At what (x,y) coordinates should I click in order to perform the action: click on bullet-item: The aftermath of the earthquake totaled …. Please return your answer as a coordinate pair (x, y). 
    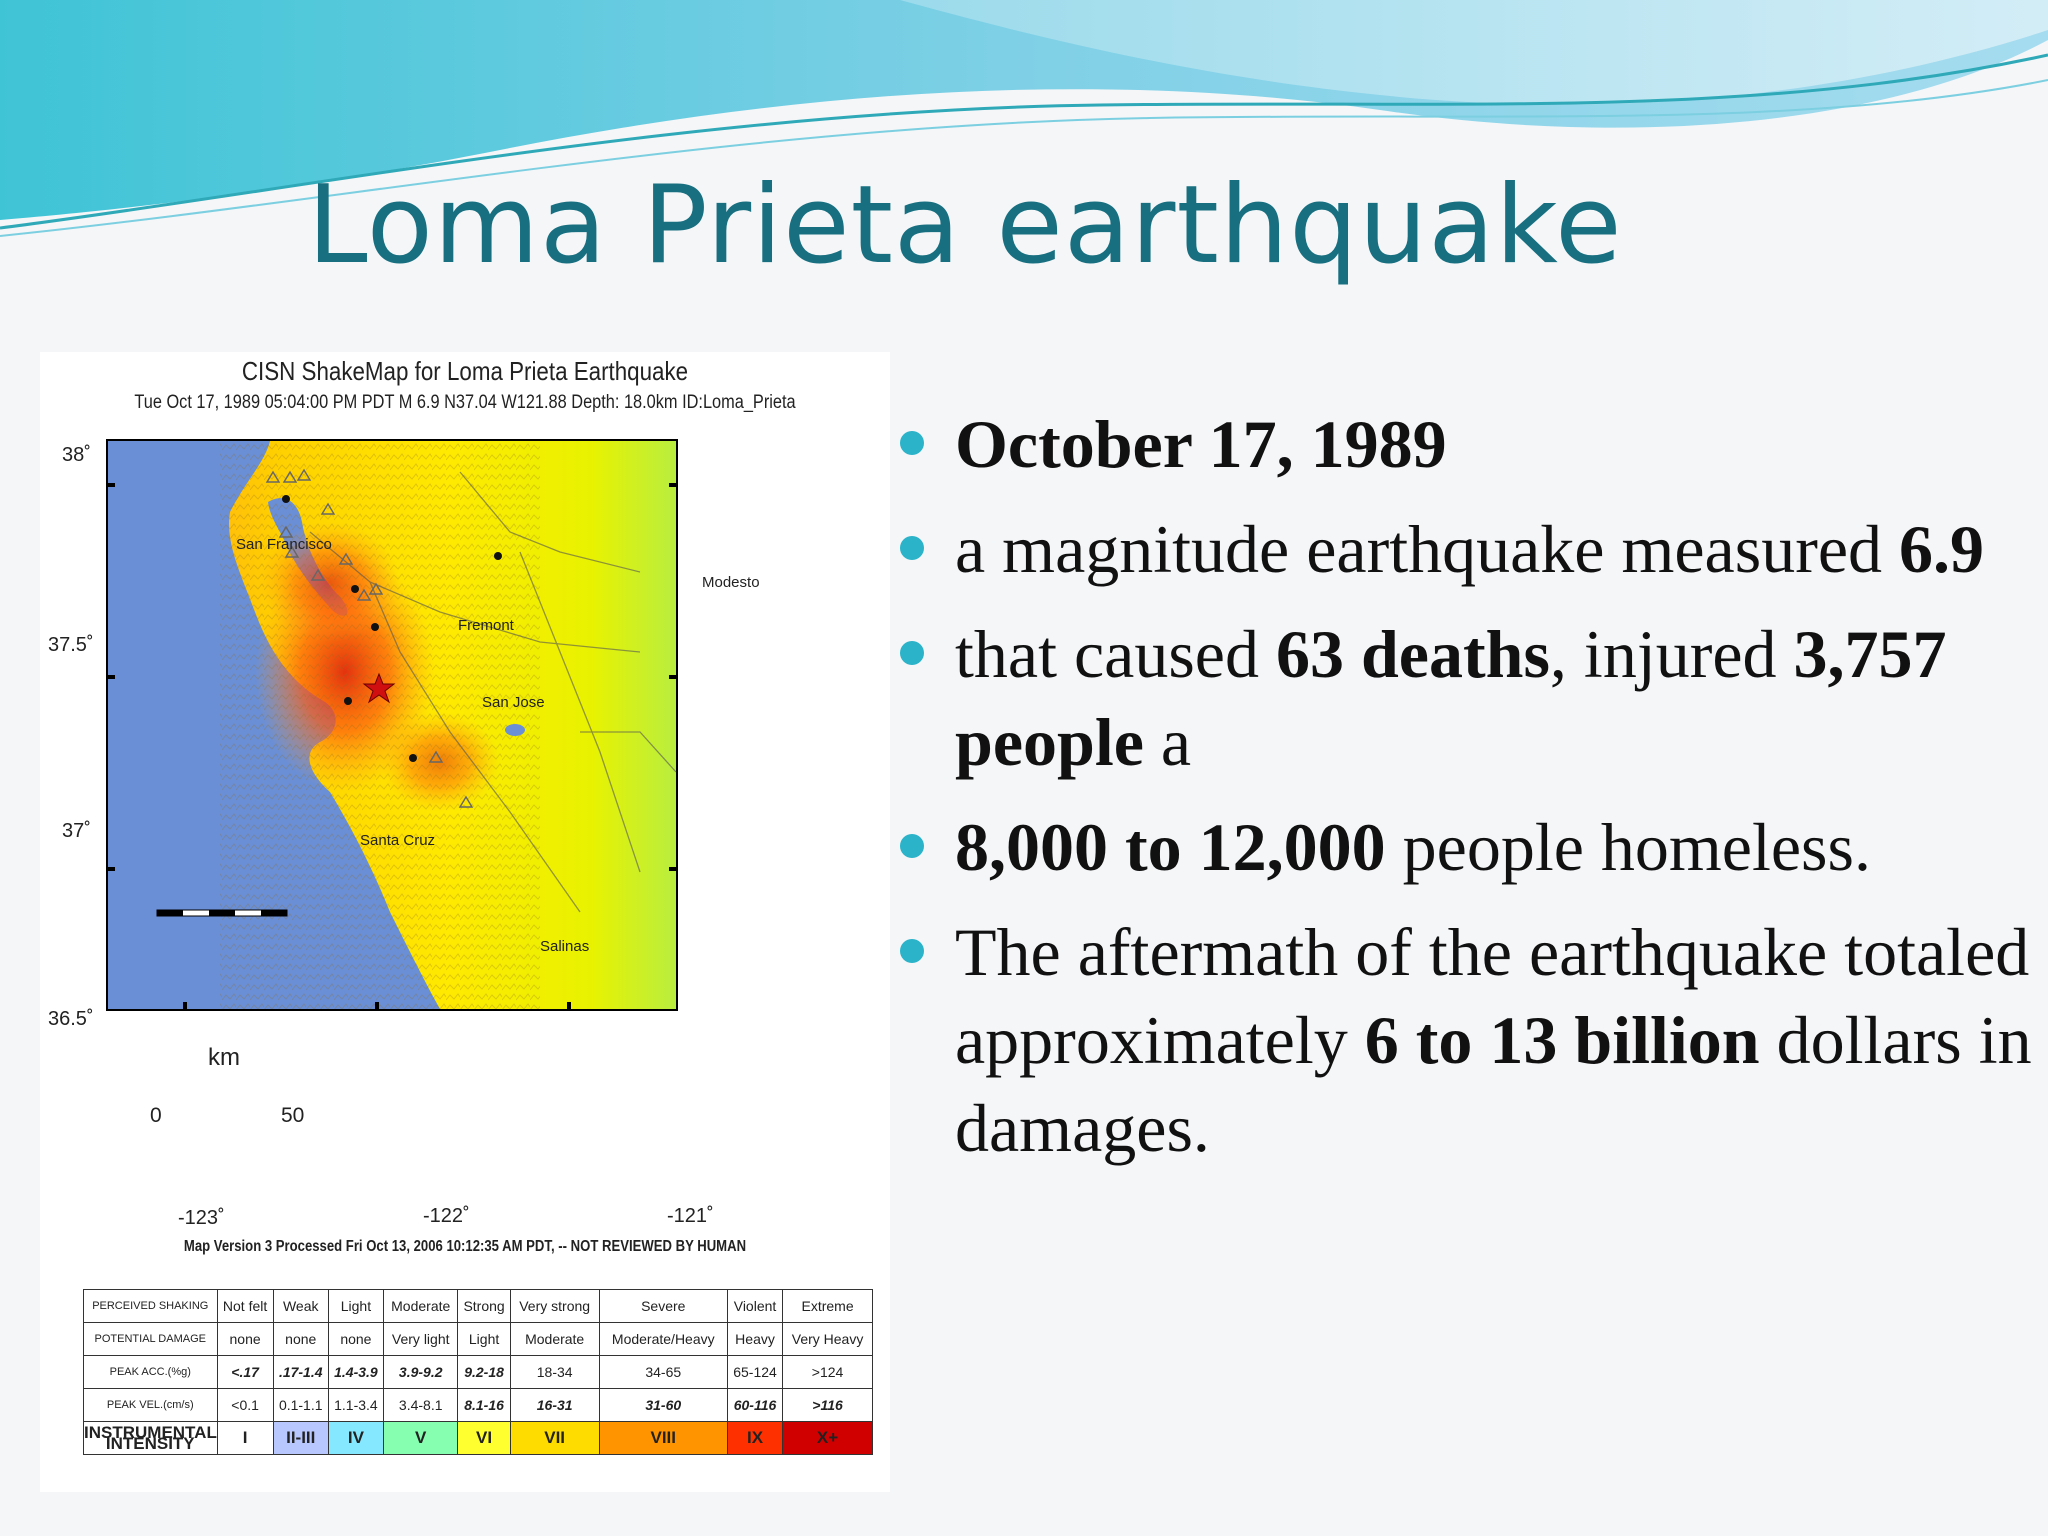
    Looking at the image, I should click on (1470, 1040).